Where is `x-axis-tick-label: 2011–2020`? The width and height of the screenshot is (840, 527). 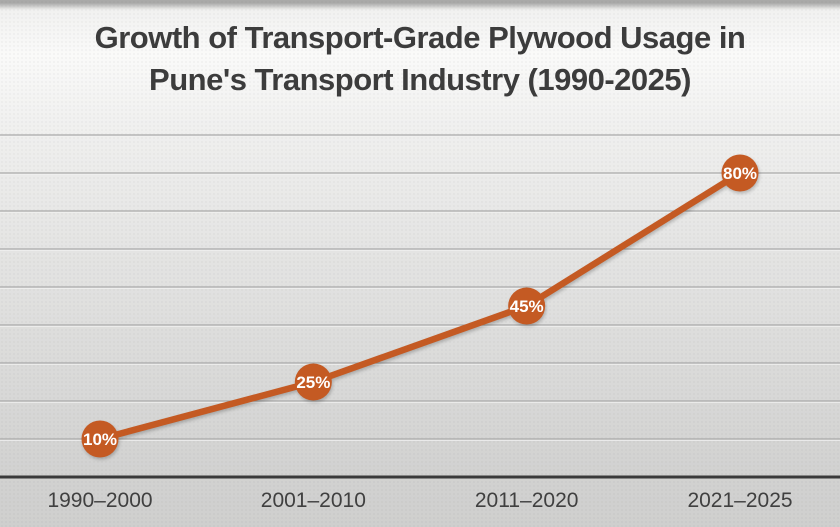
x-axis-tick-label: 2011–2020 is located at coordinates (526, 500).